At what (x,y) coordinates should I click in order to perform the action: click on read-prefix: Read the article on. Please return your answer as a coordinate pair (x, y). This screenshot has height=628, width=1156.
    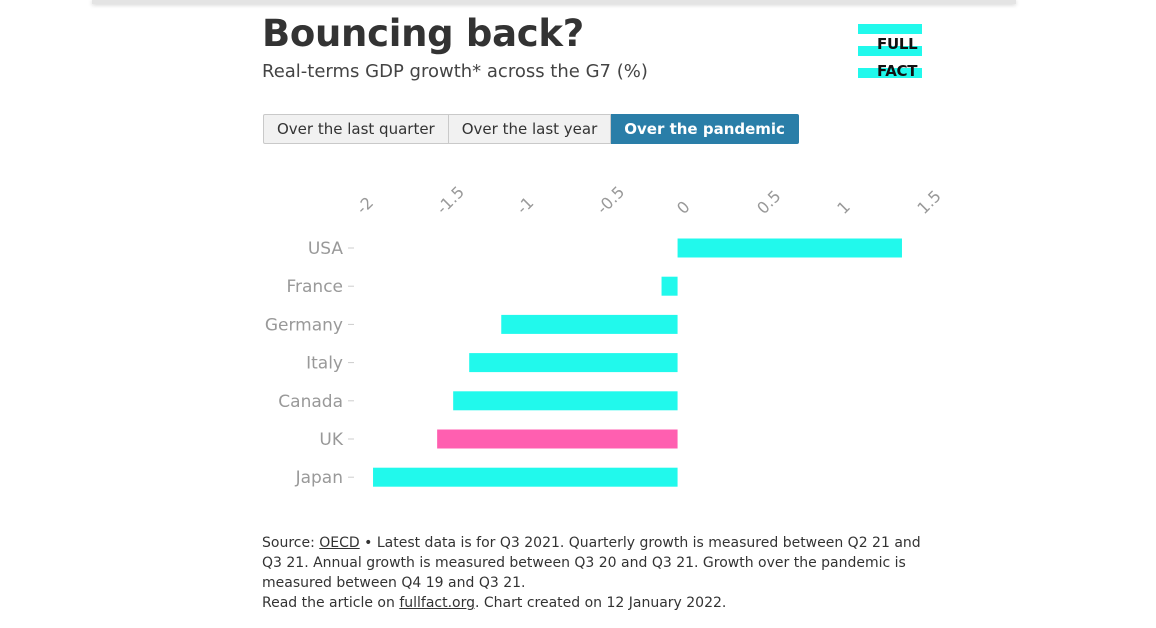
    Looking at the image, I should click on (331, 603).